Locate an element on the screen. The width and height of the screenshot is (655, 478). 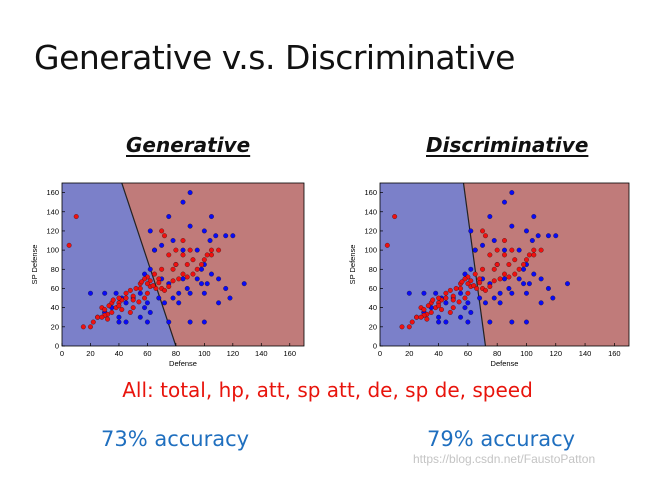
y-tick-label: 100 is located at coordinates (370, 250).